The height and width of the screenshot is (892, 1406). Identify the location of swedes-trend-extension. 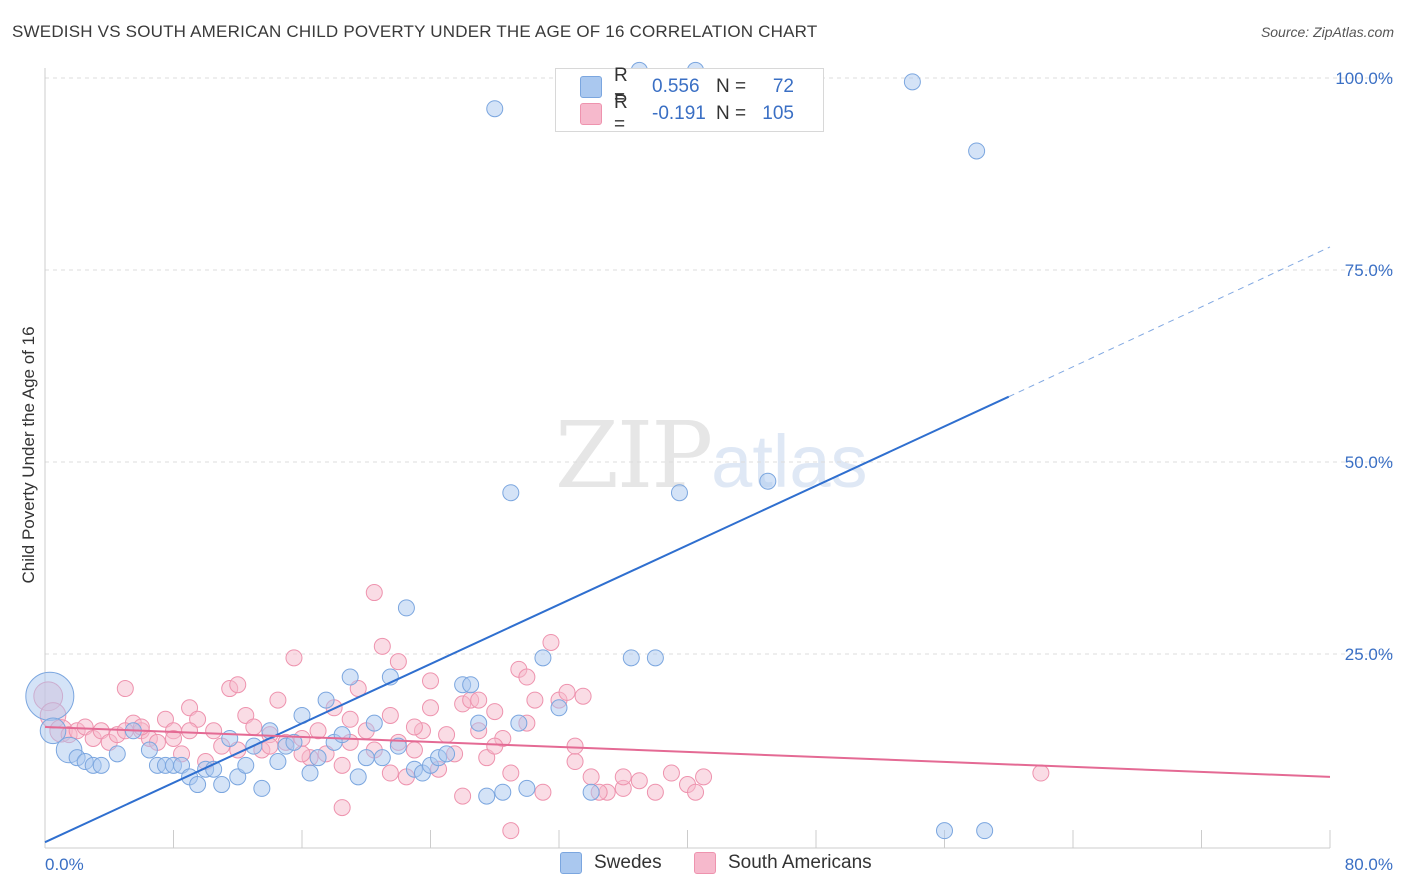
(1169, 322).